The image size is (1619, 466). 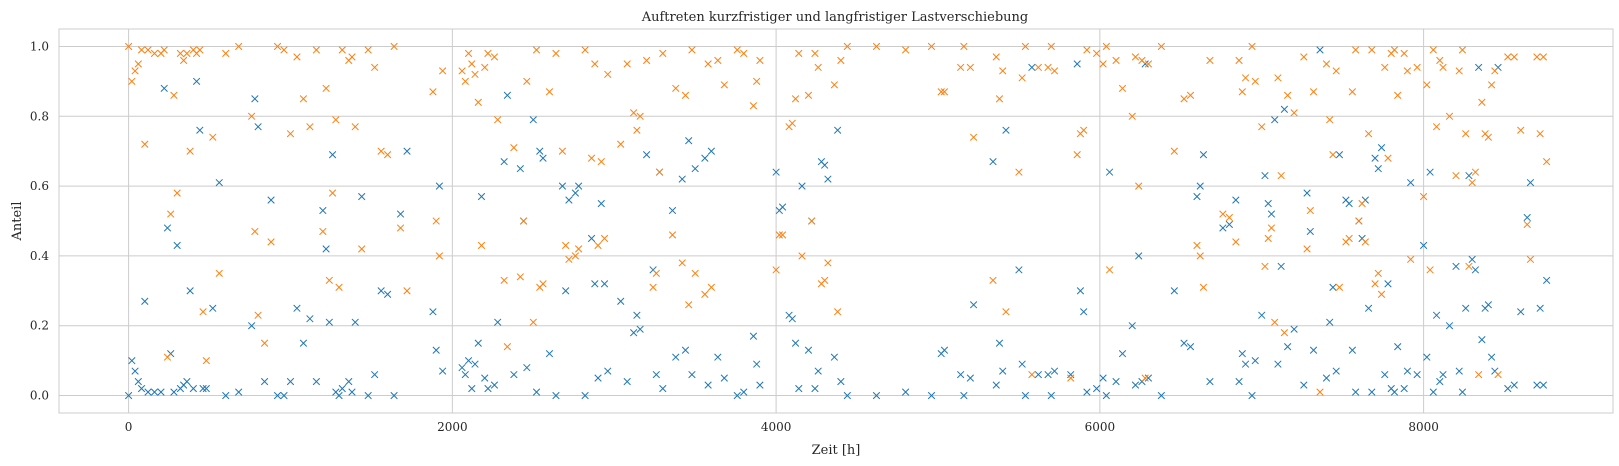 I want to click on x-tick-label: 4000, so click(x=776, y=427).